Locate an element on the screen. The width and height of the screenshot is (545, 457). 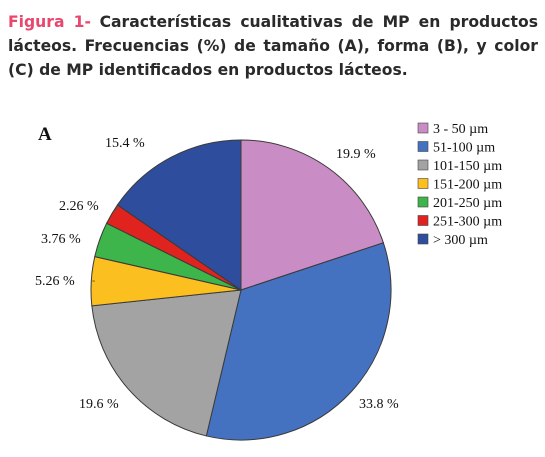
slice-label: 15.4 % is located at coordinates (125, 143).